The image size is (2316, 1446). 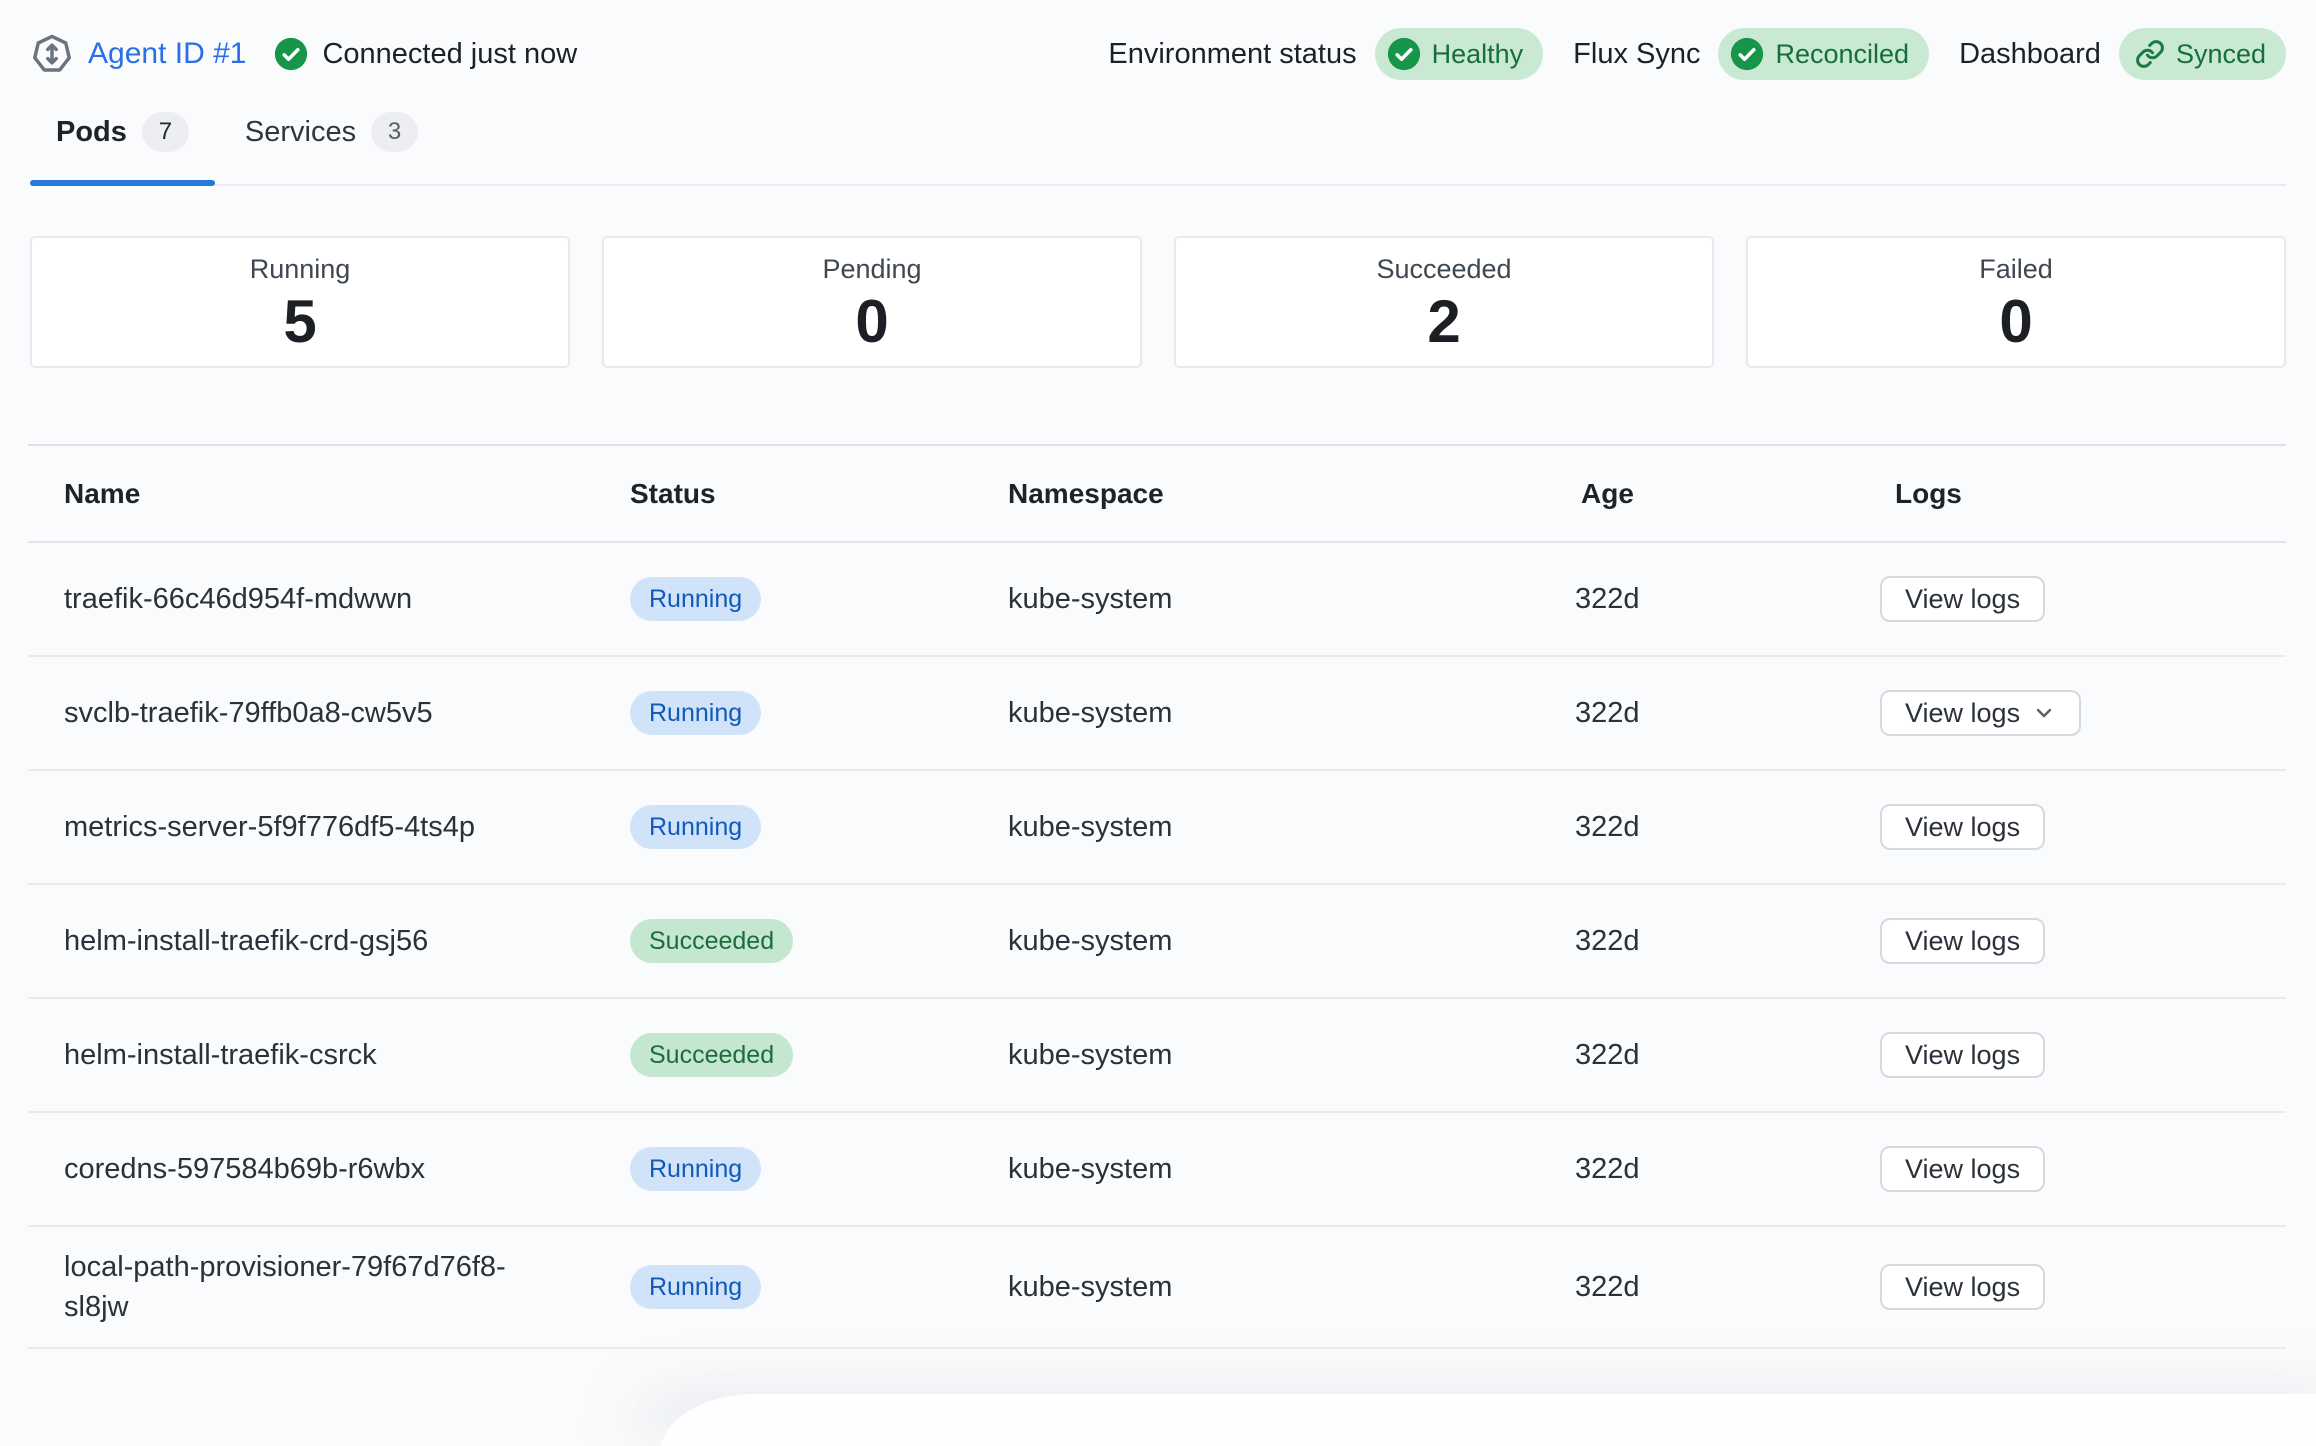 What do you see at coordinates (450, 53) in the screenshot?
I see `connection-status: Connected just now` at bounding box center [450, 53].